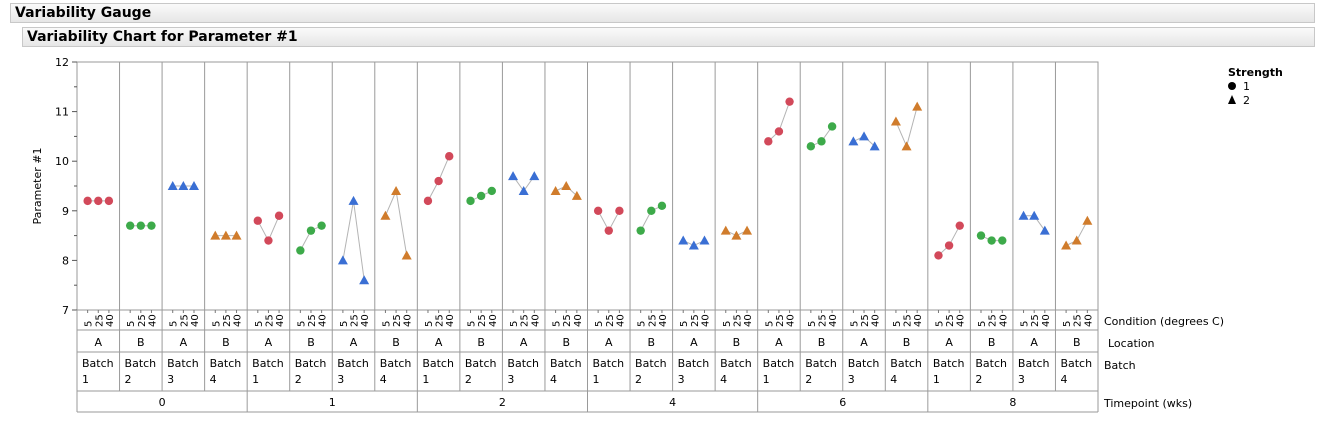 The width and height of the screenshot is (1319, 428). I want to click on timepoint-label: 6, so click(842, 402).